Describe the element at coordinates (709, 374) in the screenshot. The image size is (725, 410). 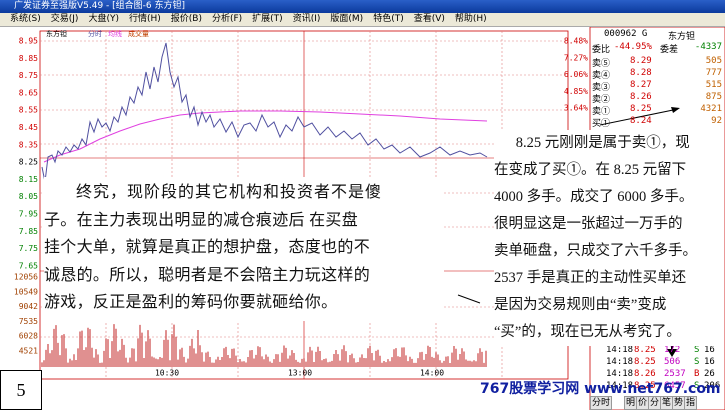
I see `trade-count: 26` at that location.